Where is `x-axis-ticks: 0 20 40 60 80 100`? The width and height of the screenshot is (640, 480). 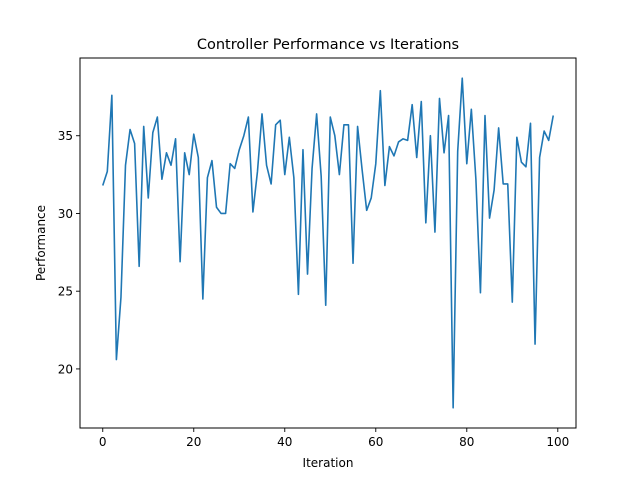 x-axis-ticks: 0 20 40 60 80 100 is located at coordinates (334, 438).